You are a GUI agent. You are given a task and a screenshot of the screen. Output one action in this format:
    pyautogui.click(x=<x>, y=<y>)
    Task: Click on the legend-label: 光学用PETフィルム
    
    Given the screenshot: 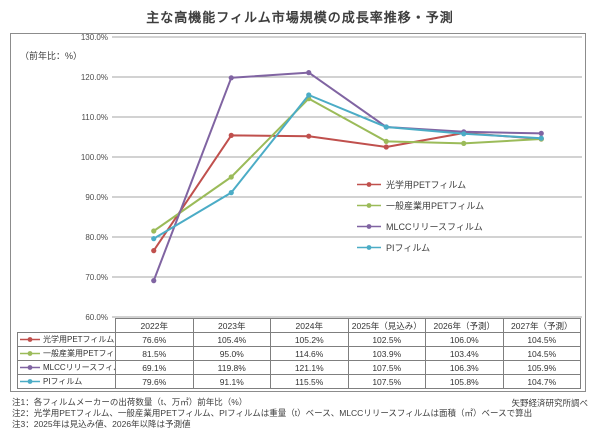 What is the action you would take?
    pyautogui.click(x=426, y=185)
    